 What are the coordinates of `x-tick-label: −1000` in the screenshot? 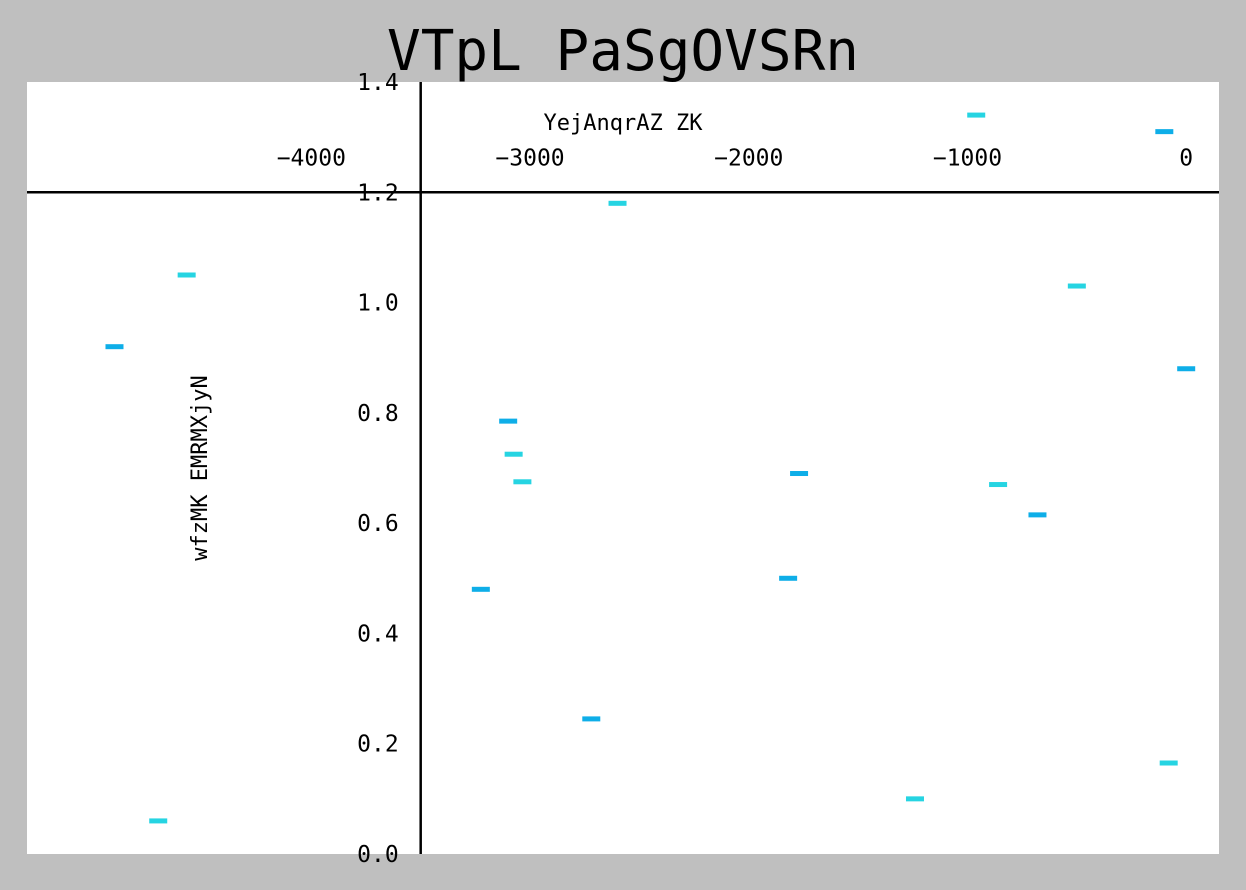 It's located at (967, 158).